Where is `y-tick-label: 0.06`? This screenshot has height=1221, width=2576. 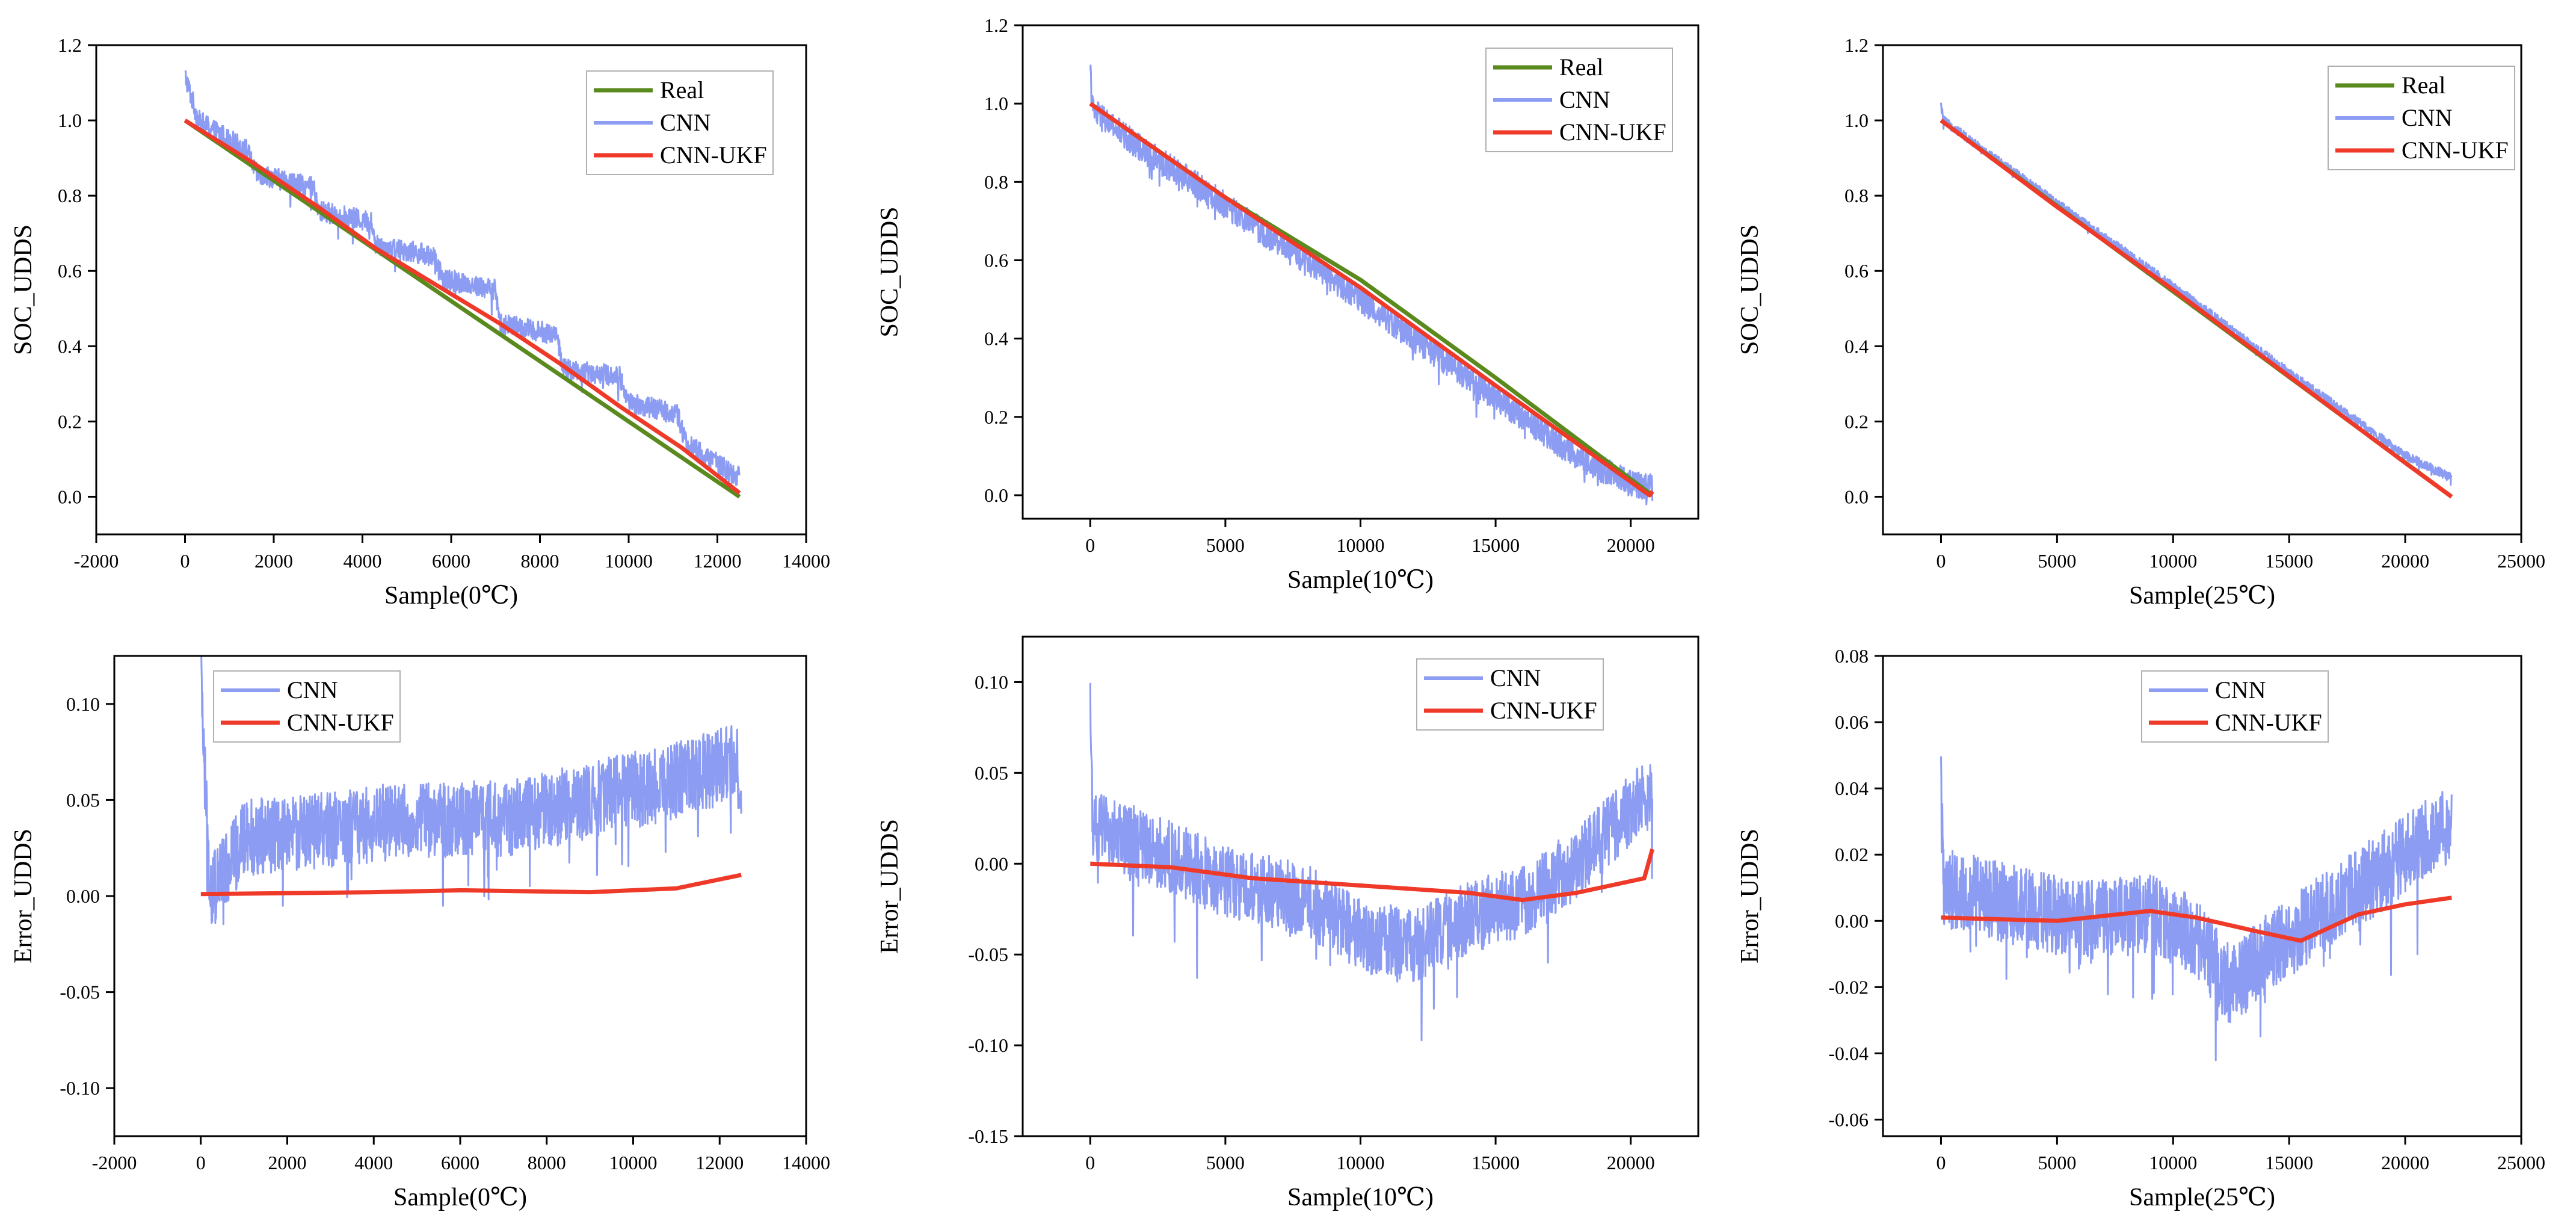 y-tick-label: 0.06 is located at coordinates (1852, 722).